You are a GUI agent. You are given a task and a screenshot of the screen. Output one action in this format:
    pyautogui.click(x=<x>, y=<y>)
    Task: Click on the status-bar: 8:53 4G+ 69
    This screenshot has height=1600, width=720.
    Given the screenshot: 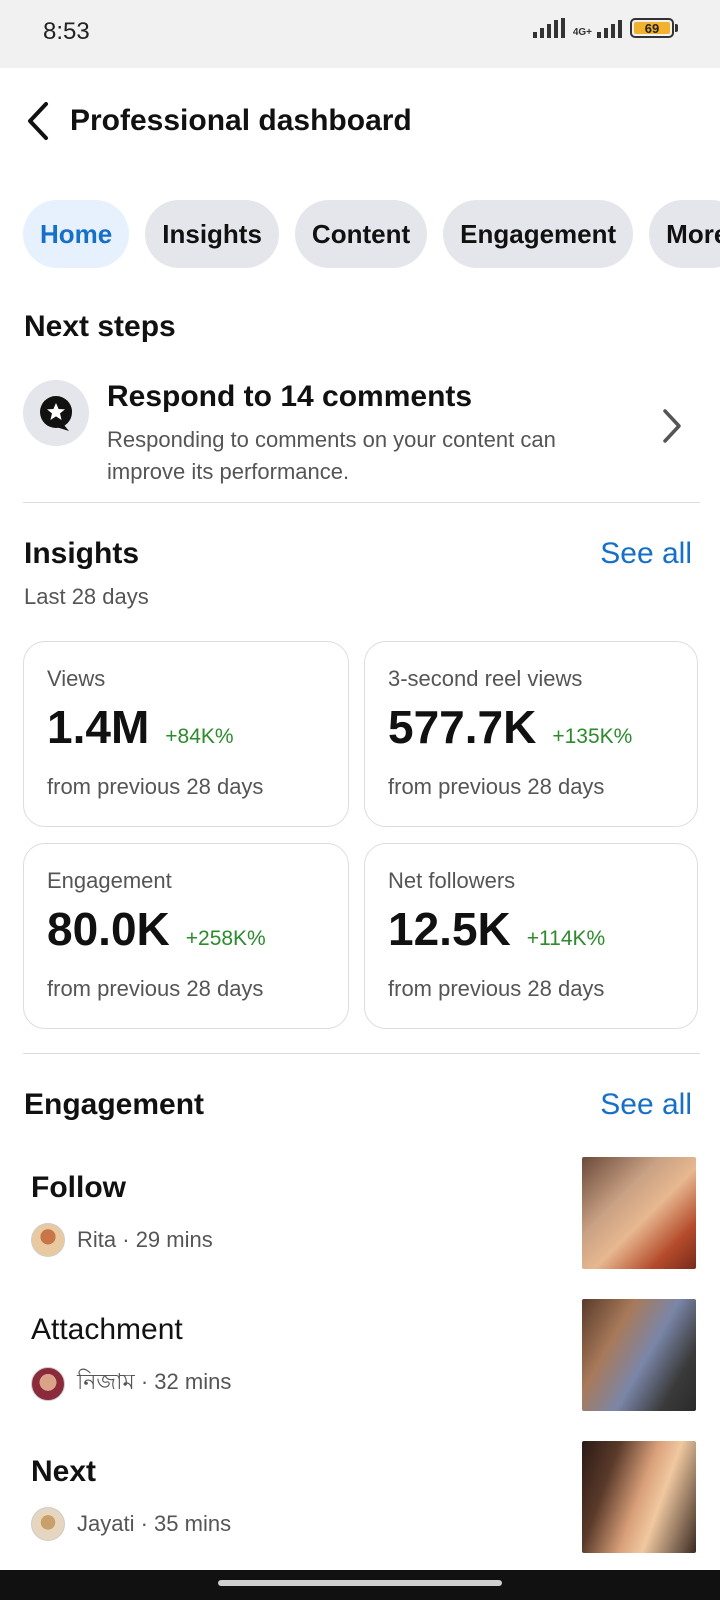 What is the action you would take?
    pyautogui.click(x=360, y=34)
    